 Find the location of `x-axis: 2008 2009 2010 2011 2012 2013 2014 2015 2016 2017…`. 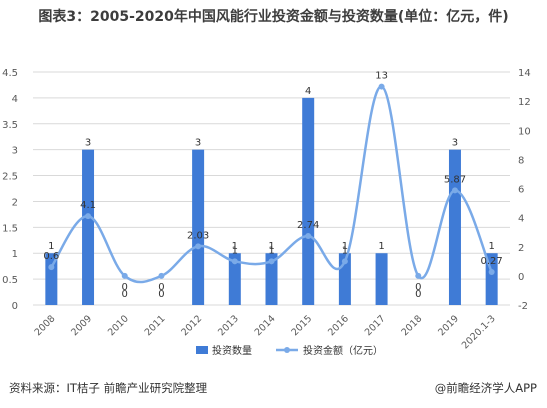

x-axis: 2008 2009 2010 2011 2012 2013 2014 2015 2016 2017… is located at coordinates (265, 332).